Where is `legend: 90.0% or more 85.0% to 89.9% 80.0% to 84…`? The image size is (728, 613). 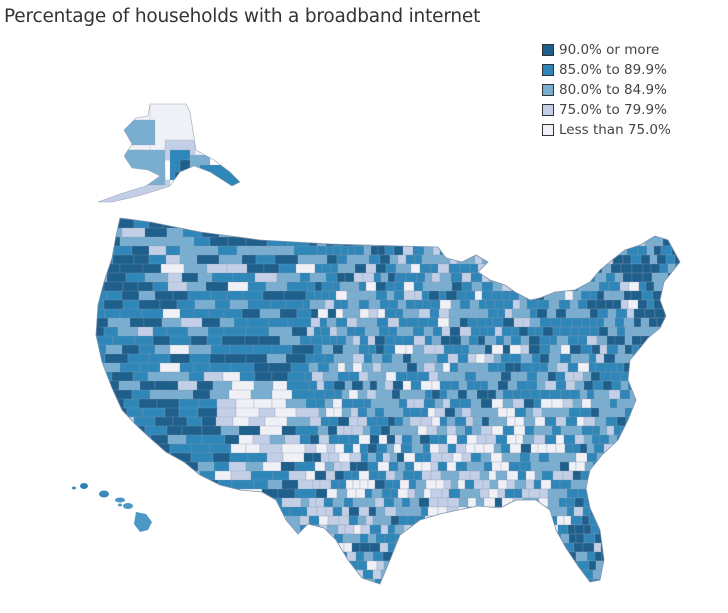 legend: 90.0% or more 85.0% to 89.9% 80.0% to 84… is located at coordinates (606, 90).